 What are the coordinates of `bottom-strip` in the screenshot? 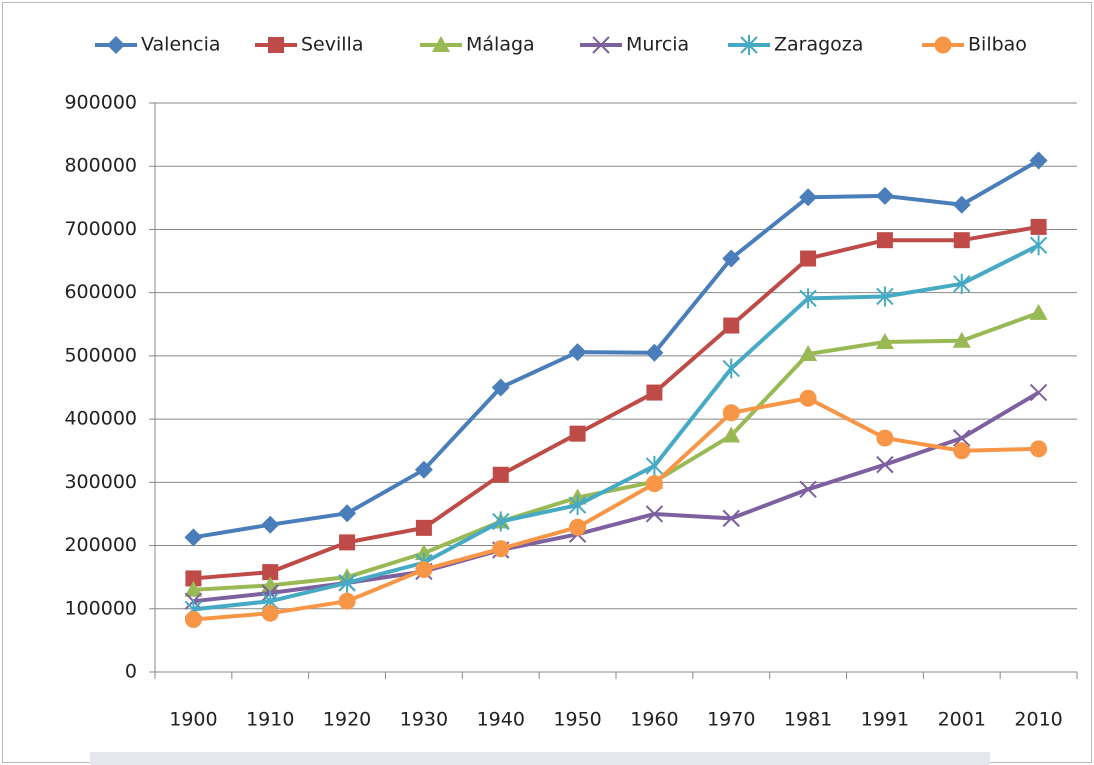 It's located at (540, 758).